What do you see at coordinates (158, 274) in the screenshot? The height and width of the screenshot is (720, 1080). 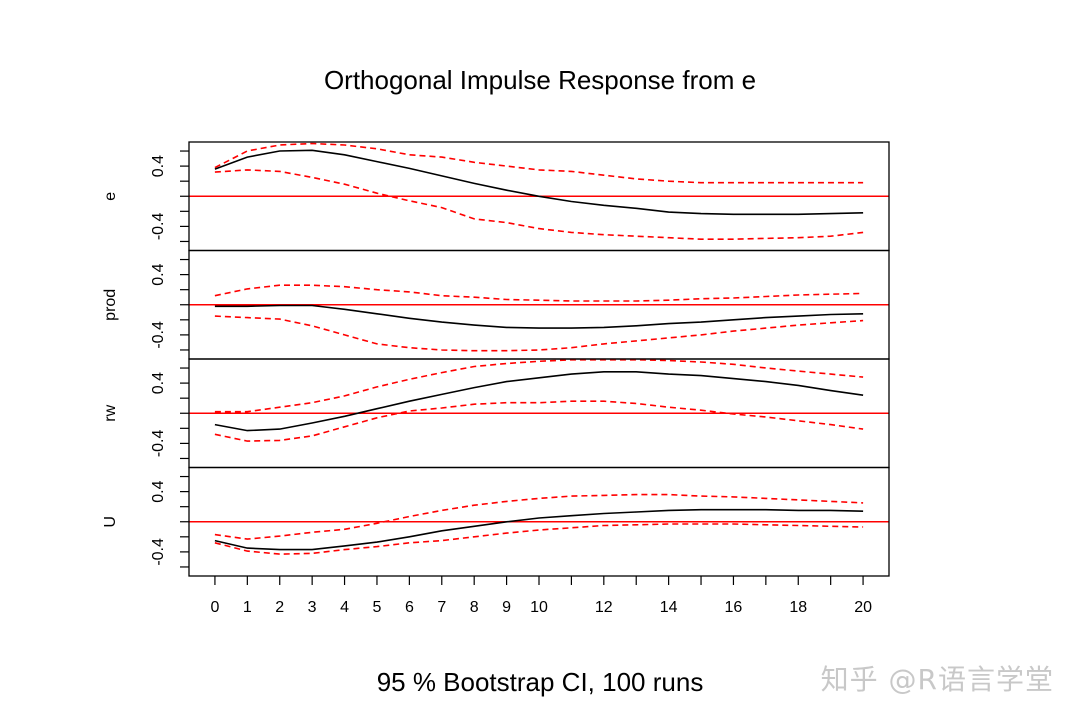 I see `y-tick-label-prod: 0.4` at bounding box center [158, 274].